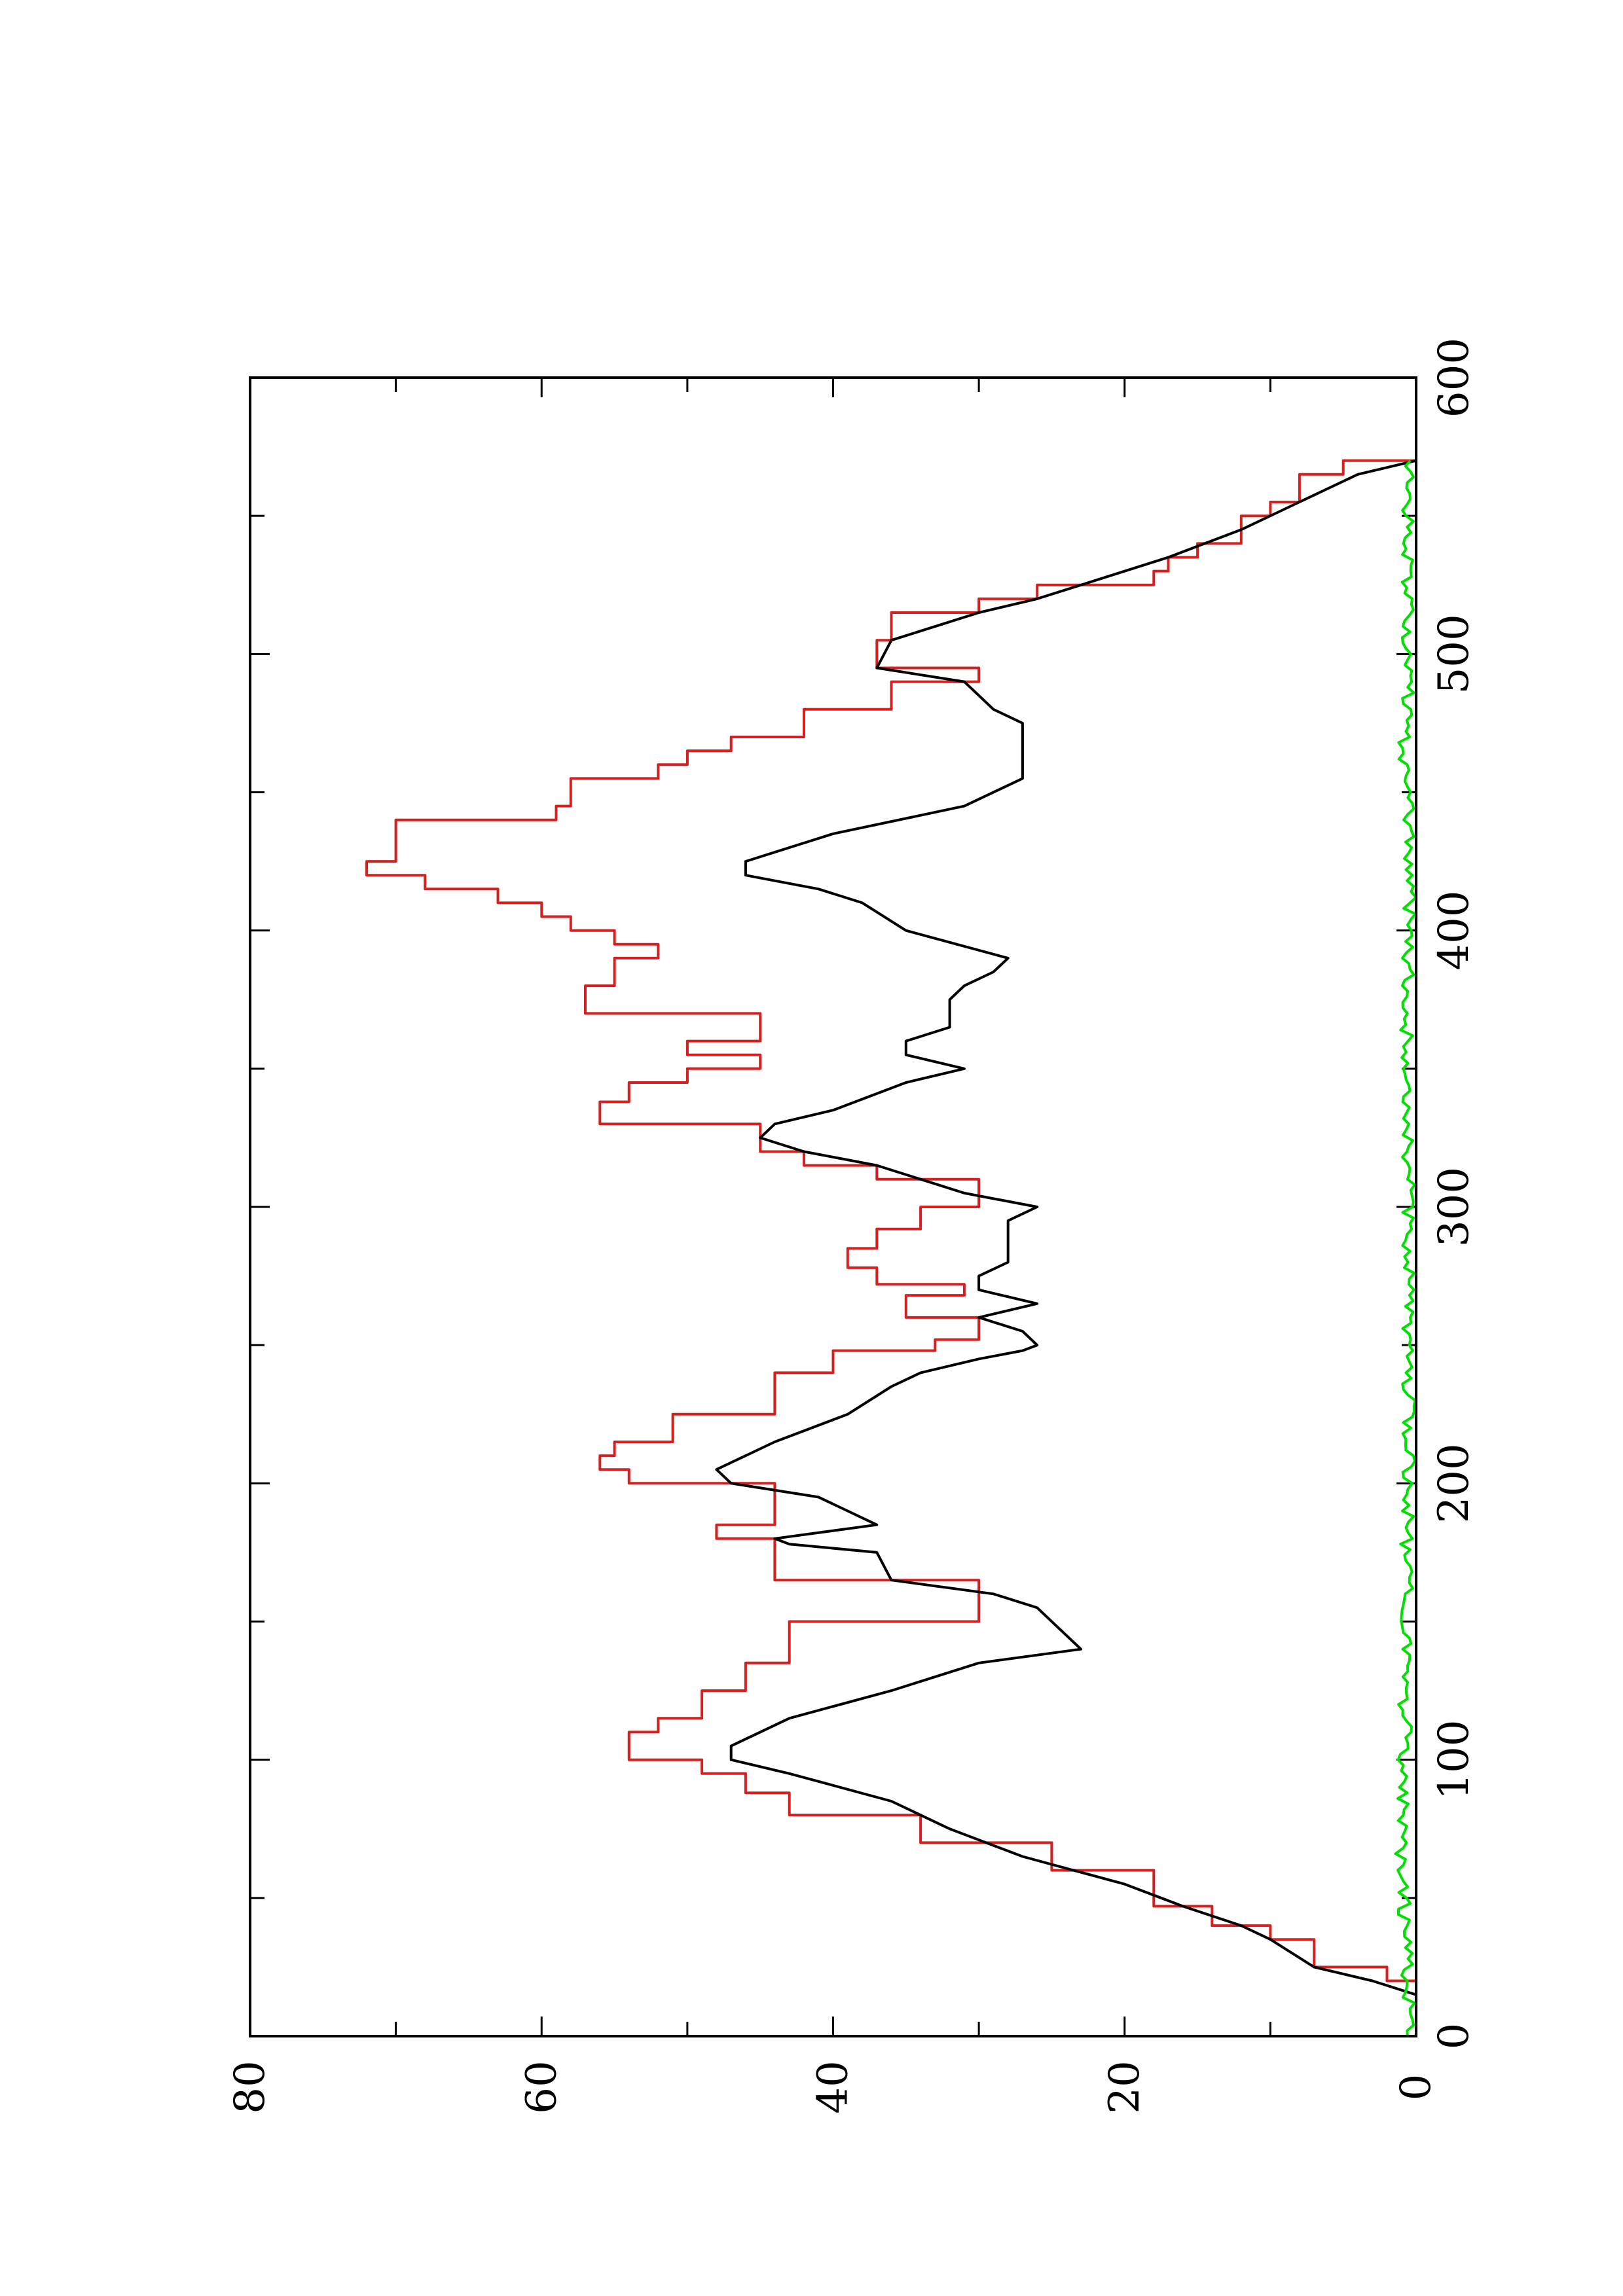 The image size is (1623, 2296). Describe the element at coordinates (1454, 1760) in the screenshot. I see `x-tick-label: 100` at that location.